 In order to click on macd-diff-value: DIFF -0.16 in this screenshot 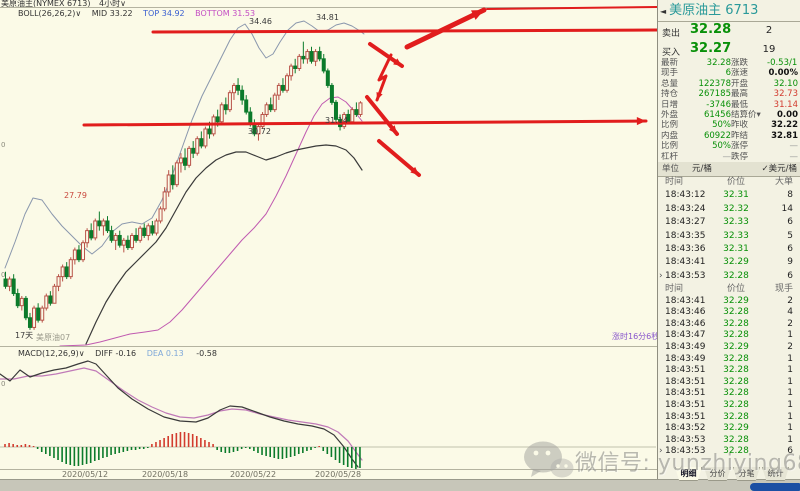, I will do `click(116, 353)`.